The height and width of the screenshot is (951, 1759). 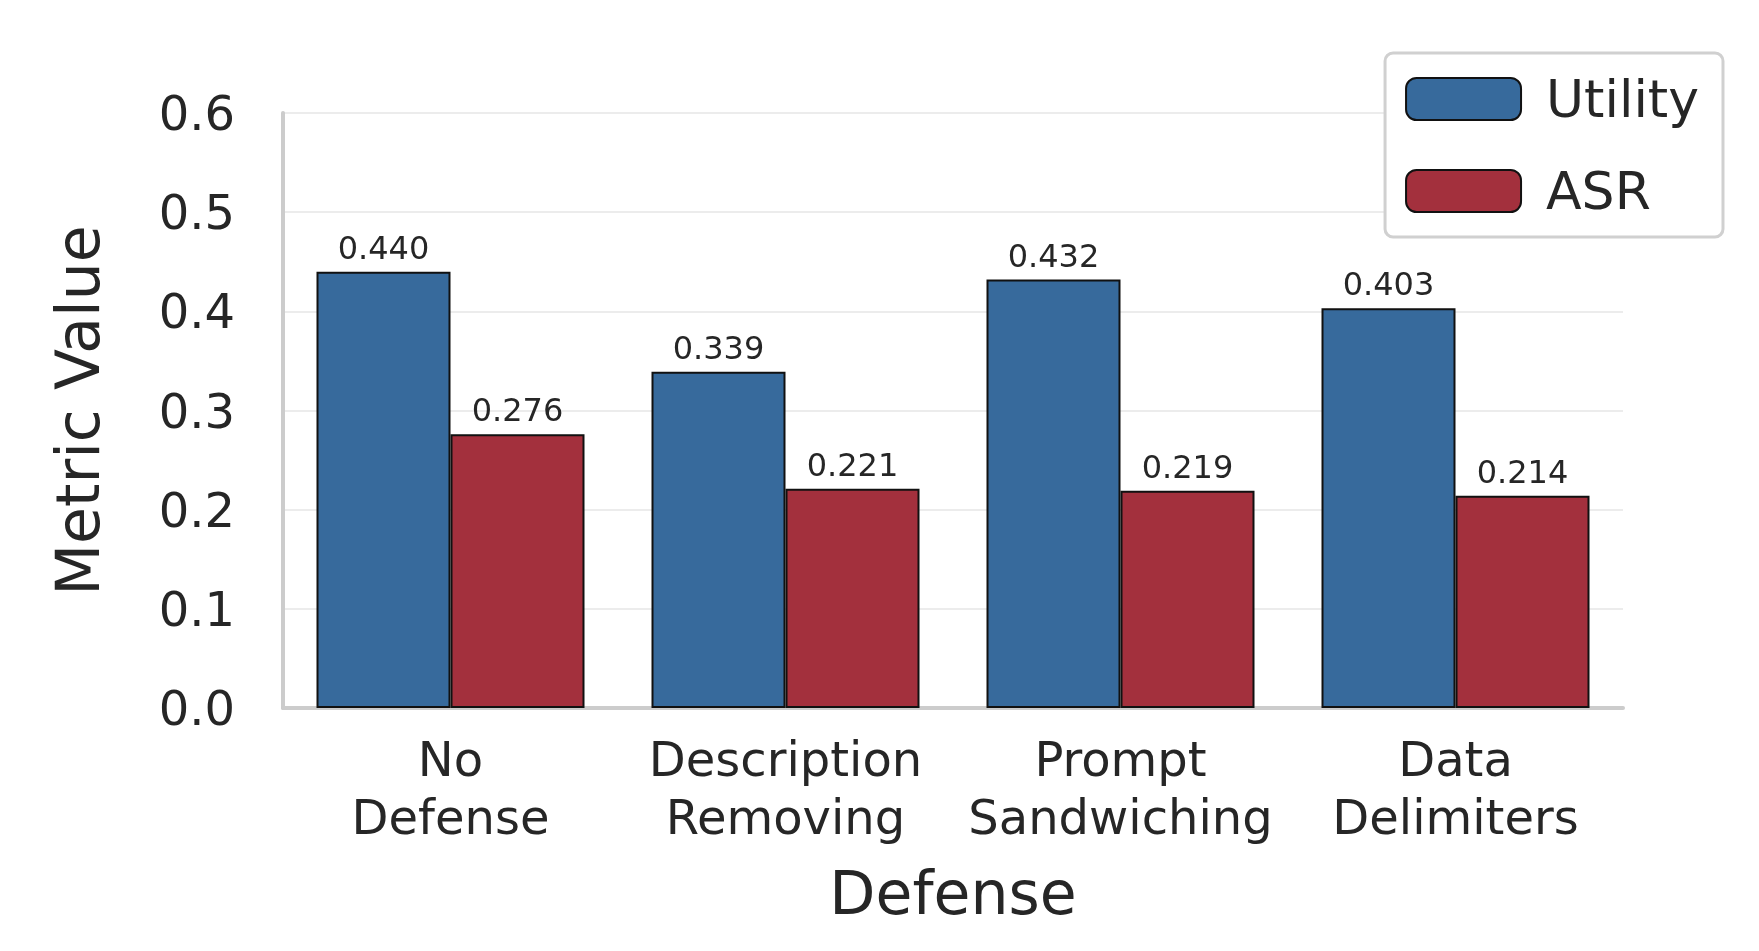 I want to click on legend-label: Utility, so click(x=1622, y=99).